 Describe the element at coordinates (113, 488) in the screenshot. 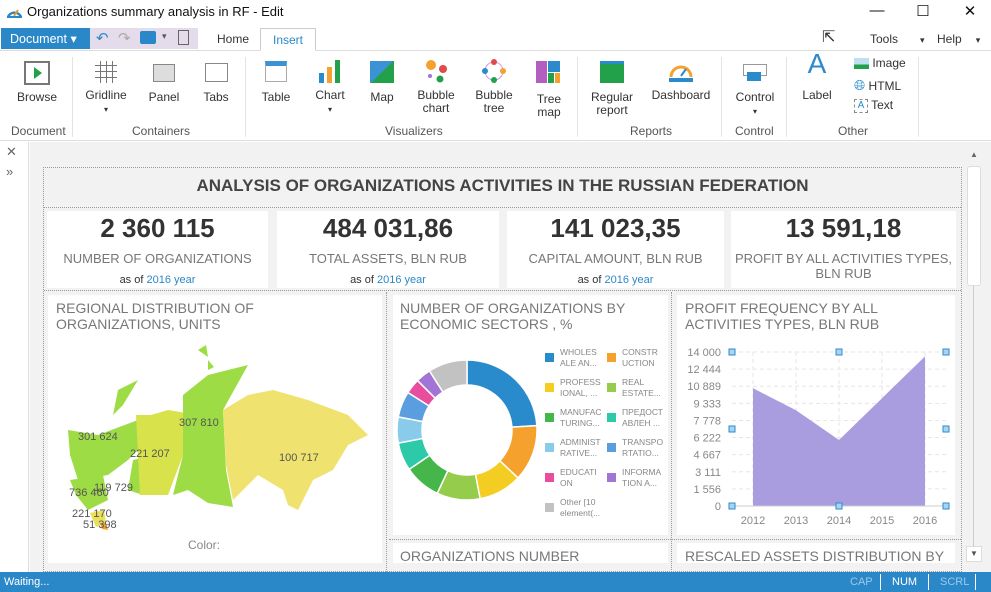

I see `map-value-label: 119 729` at that location.